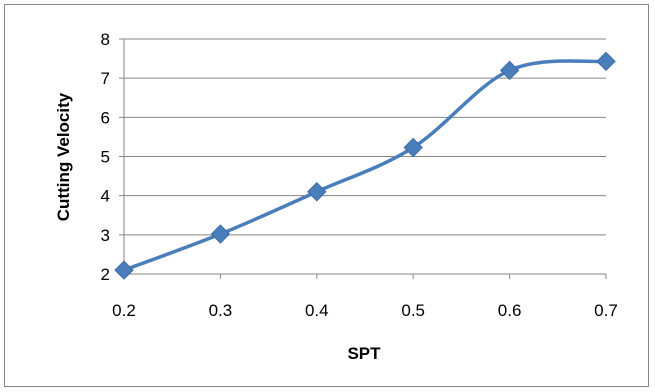  I want to click on y-tick-label: 7, so click(105, 78).